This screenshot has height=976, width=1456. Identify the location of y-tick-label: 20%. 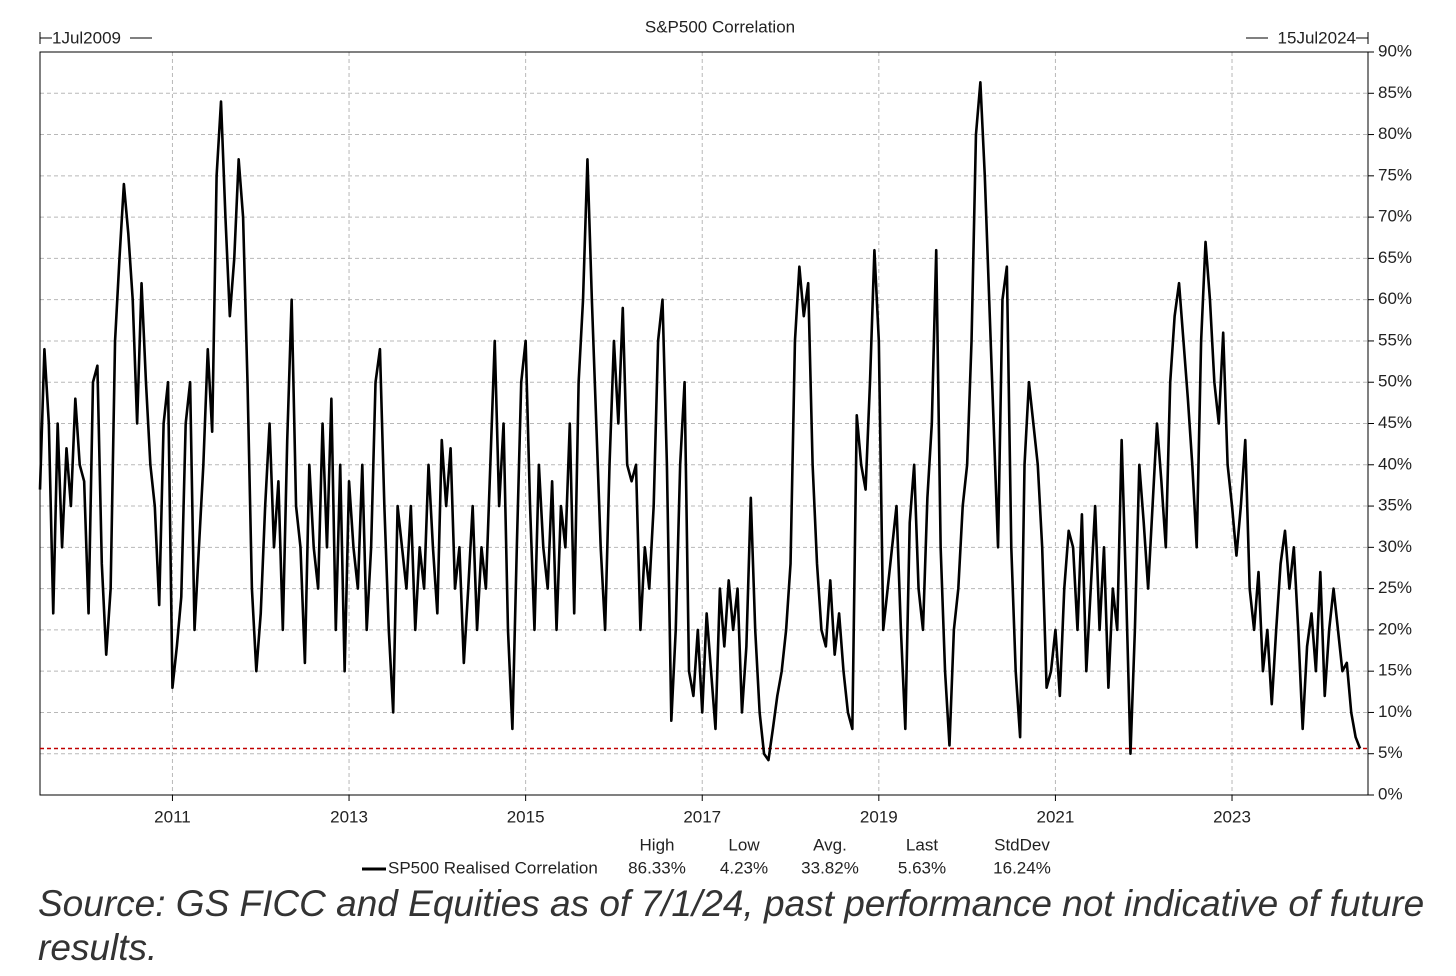
(1395, 628).